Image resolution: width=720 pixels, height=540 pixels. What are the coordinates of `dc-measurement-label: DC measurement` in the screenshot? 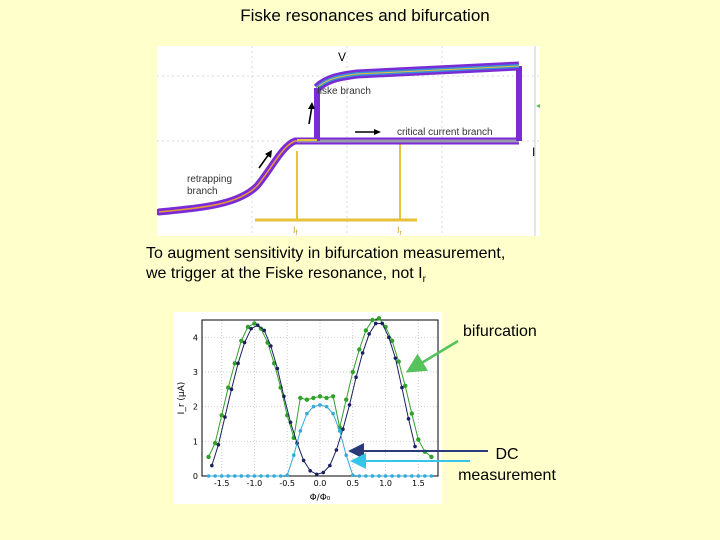 It's located at (507, 465).